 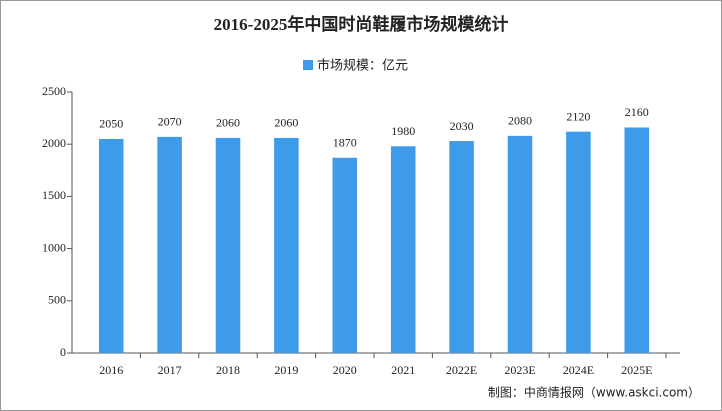 I want to click on x-tick-label: 2021, so click(x=403, y=370).